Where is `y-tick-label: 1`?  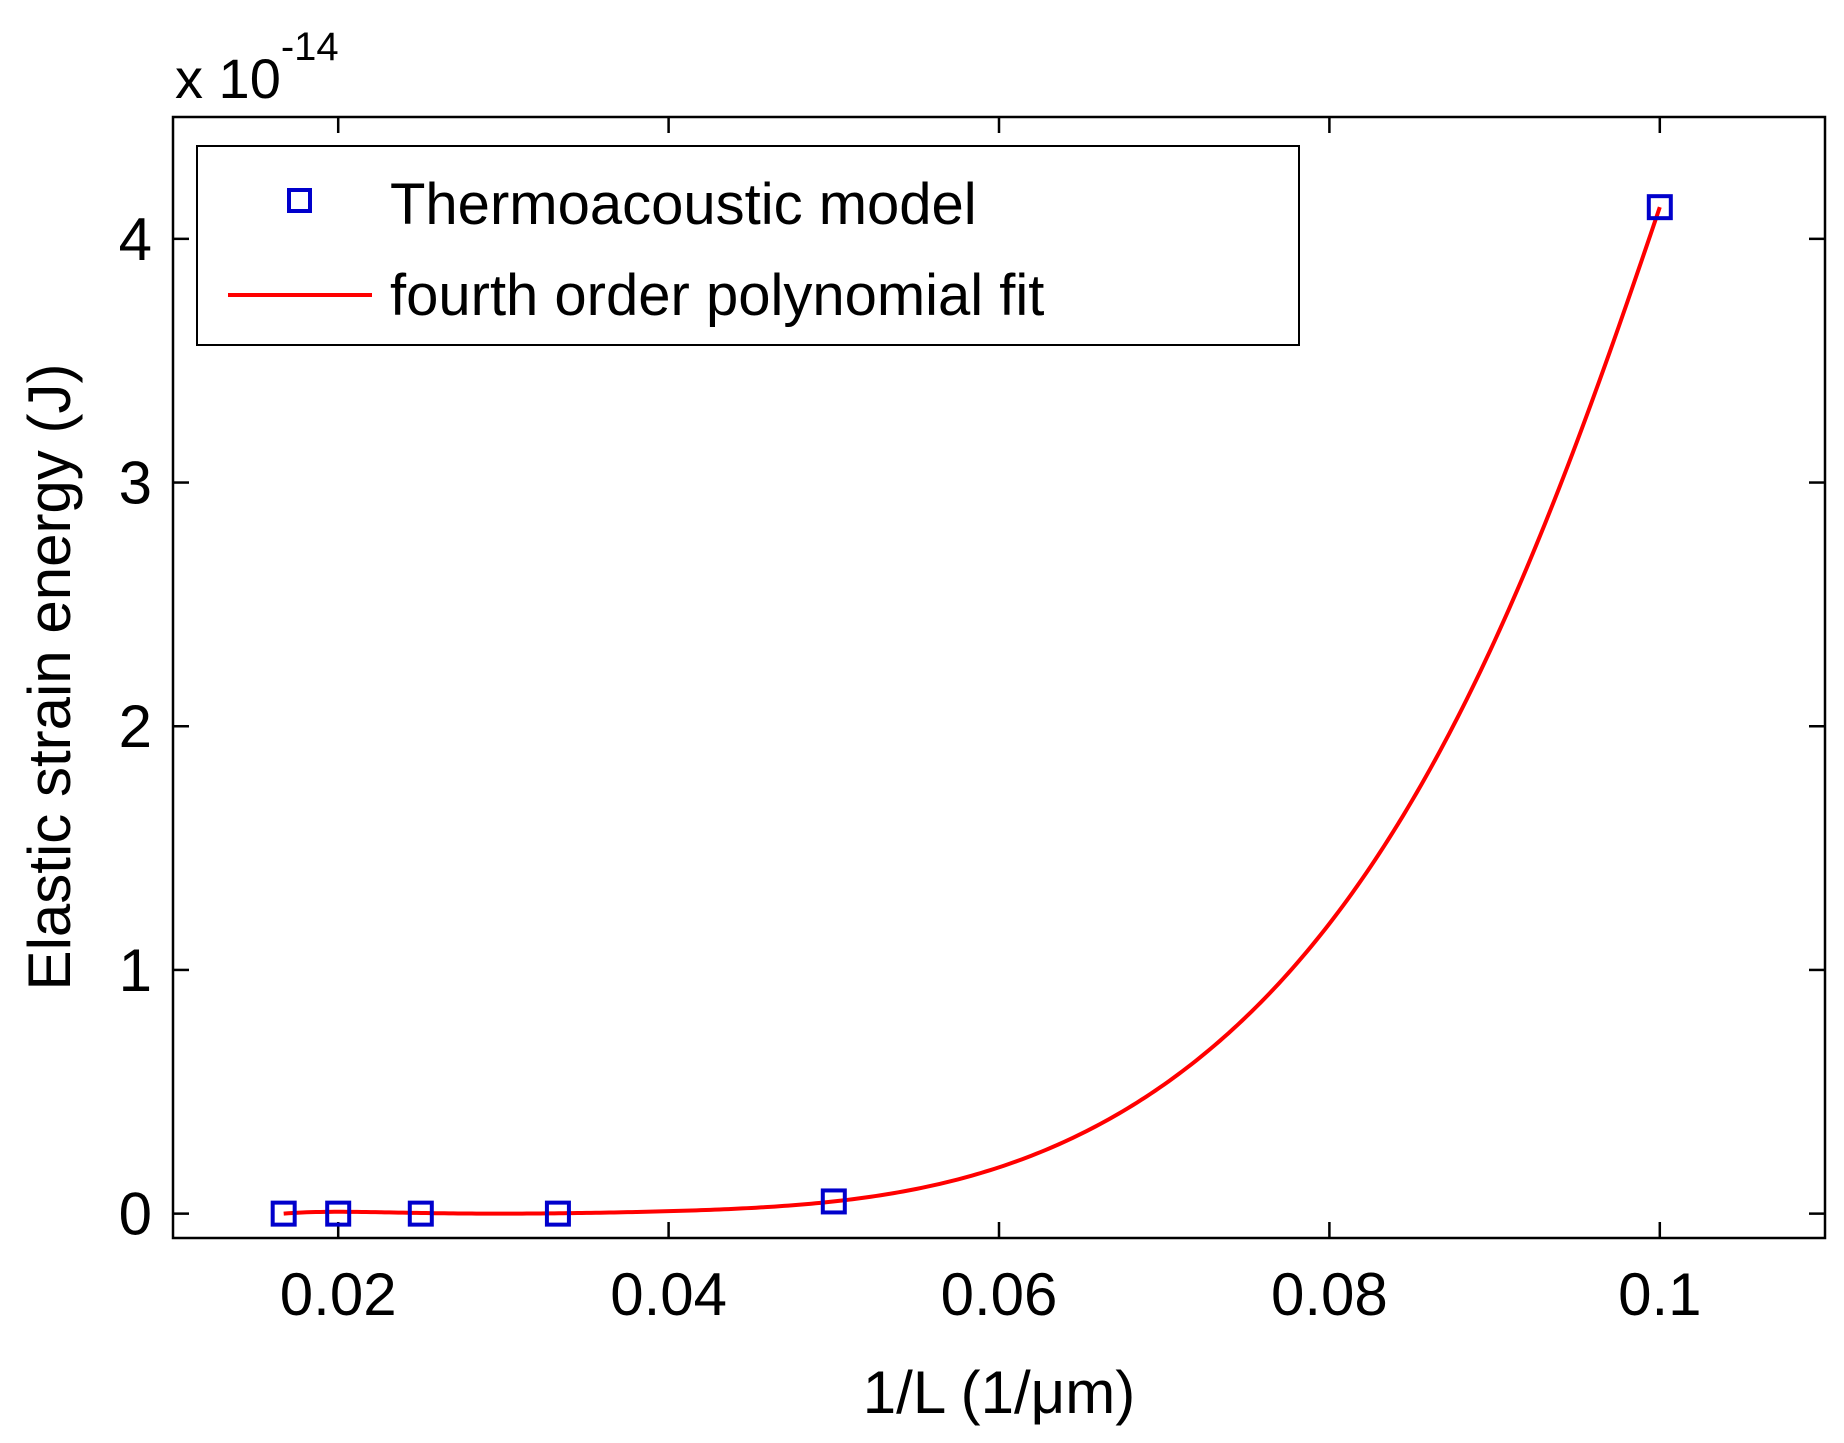
y-tick-label: 1 is located at coordinates (135, 970).